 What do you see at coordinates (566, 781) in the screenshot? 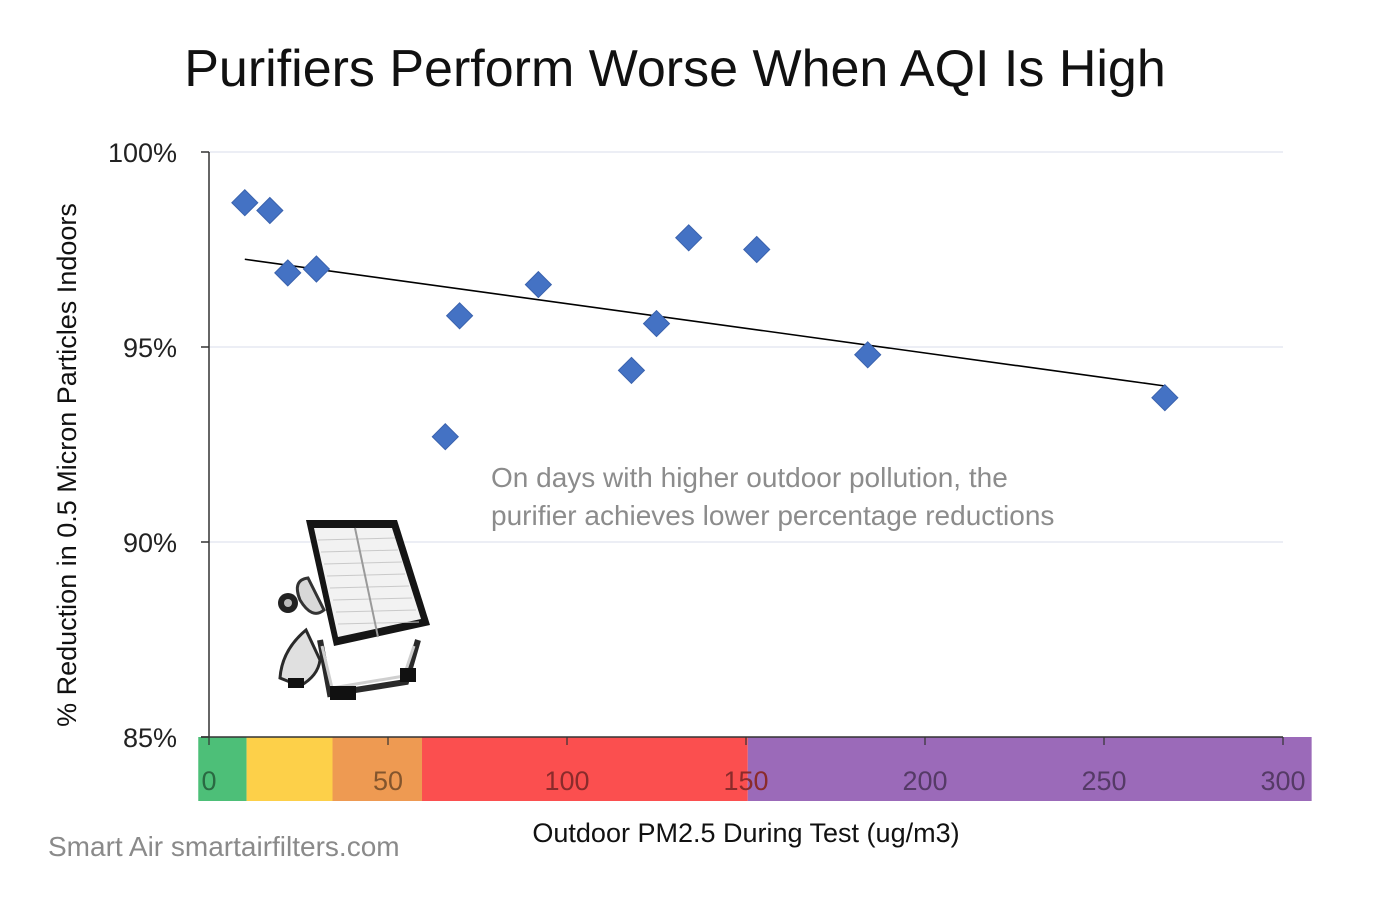
I see `x-tick-label: 100` at bounding box center [566, 781].